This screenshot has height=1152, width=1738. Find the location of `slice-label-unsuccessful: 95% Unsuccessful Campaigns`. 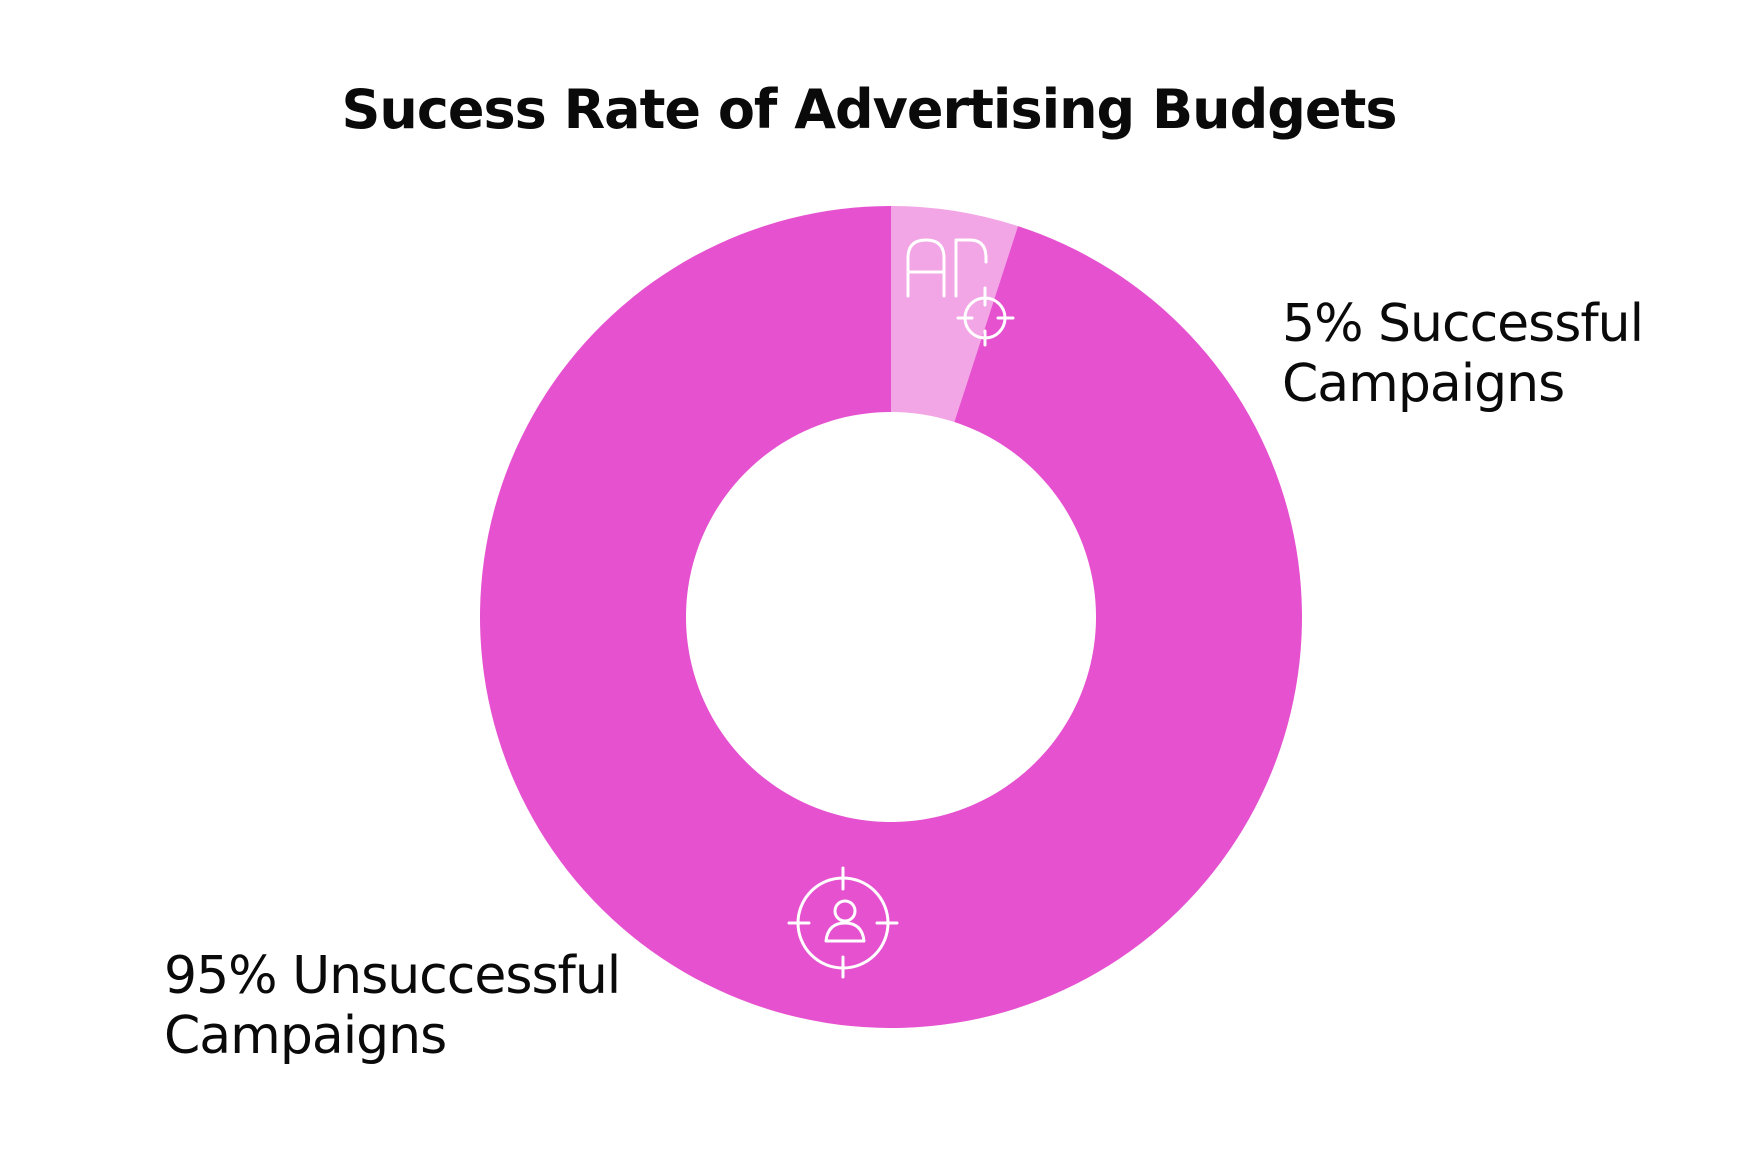

slice-label-unsuccessful: 95% Unsuccessful Campaigns is located at coordinates (392, 1006).